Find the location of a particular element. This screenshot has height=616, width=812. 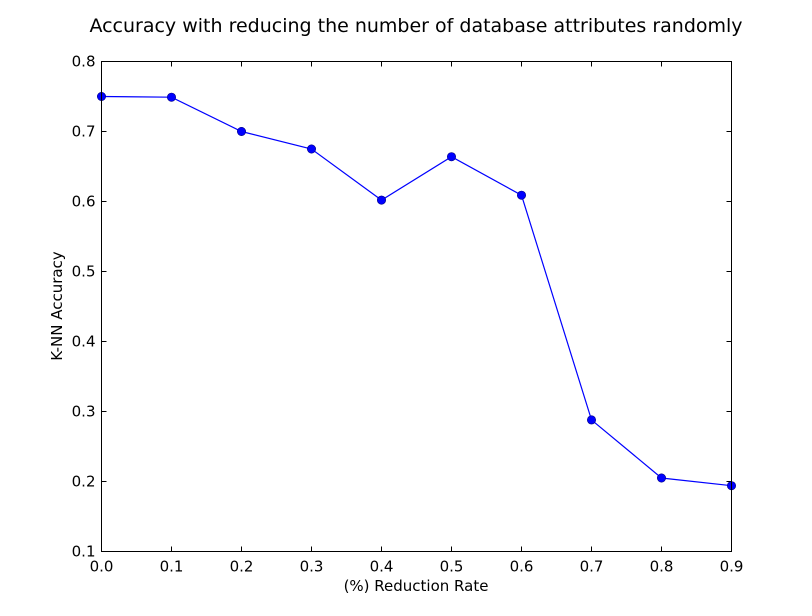

y-tick-label: 0.3 is located at coordinates (84, 412).